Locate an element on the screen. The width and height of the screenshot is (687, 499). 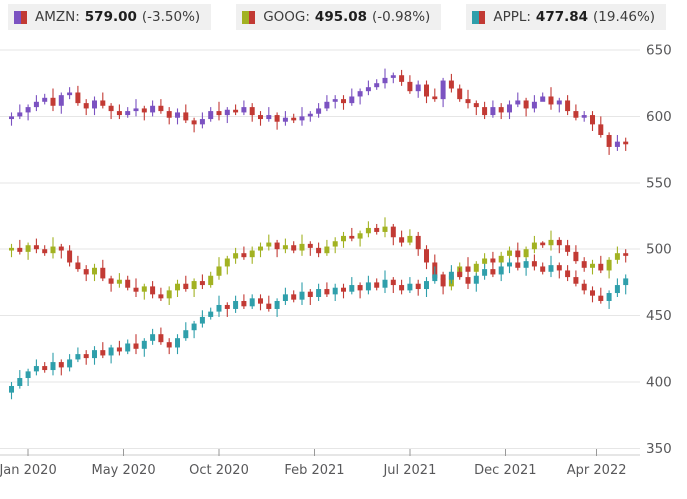
legend-symbol: AMZN: is located at coordinates (57, 17).